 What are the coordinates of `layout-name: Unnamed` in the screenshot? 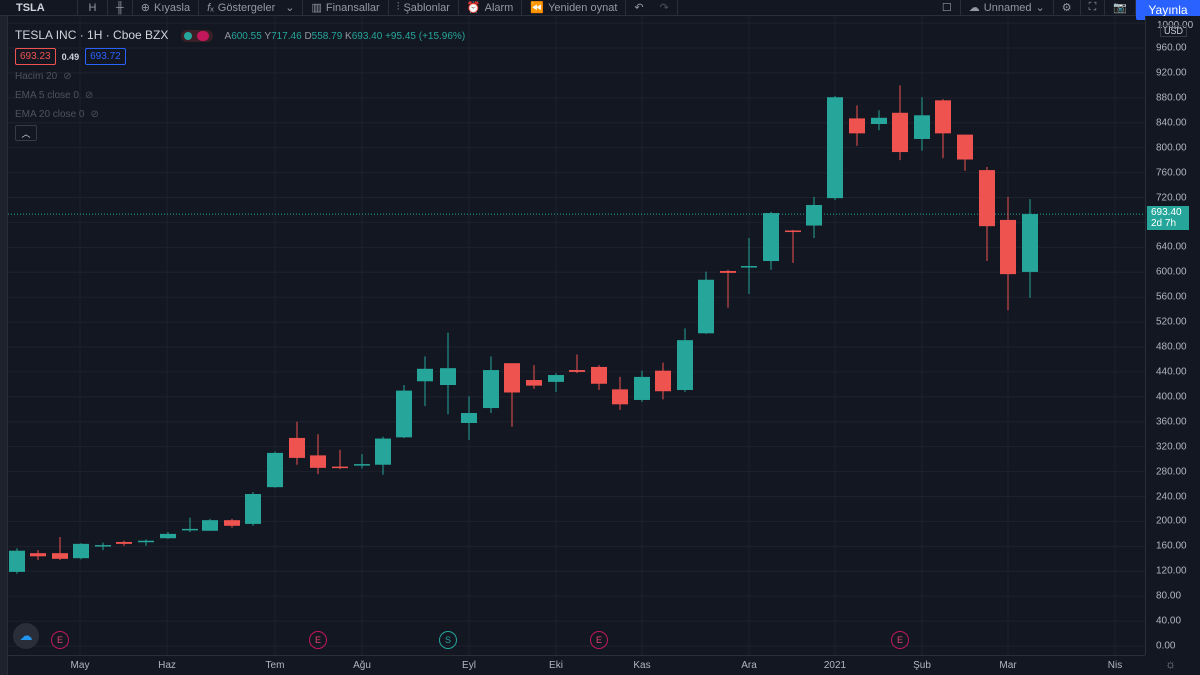 It's located at (1007, 7).